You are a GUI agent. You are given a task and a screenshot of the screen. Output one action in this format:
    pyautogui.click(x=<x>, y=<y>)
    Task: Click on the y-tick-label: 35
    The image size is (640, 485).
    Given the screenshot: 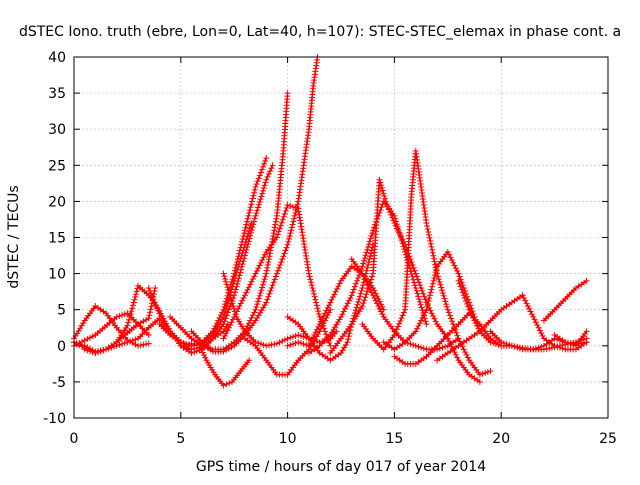 What is the action you would take?
    pyautogui.click(x=57, y=94)
    